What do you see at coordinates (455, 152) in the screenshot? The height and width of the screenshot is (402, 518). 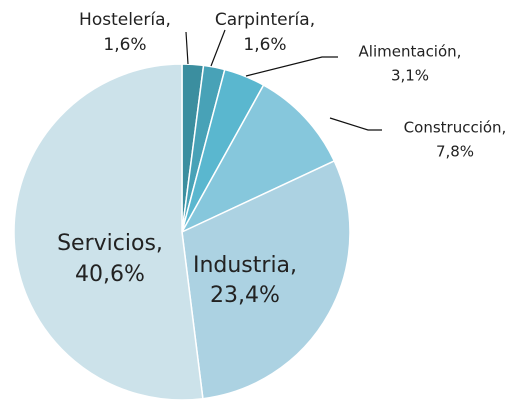 I see `slice-value-label: 7,8%` at bounding box center [455, 152].